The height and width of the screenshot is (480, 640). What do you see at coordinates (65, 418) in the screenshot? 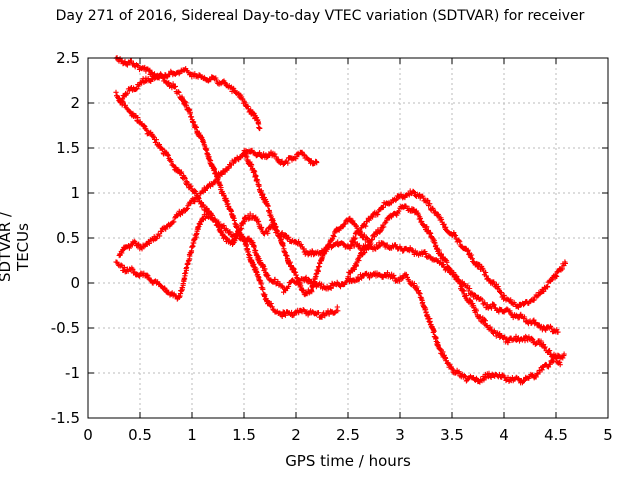
I see `y-tick-label: -1.5` at bounding box center [65, 418].